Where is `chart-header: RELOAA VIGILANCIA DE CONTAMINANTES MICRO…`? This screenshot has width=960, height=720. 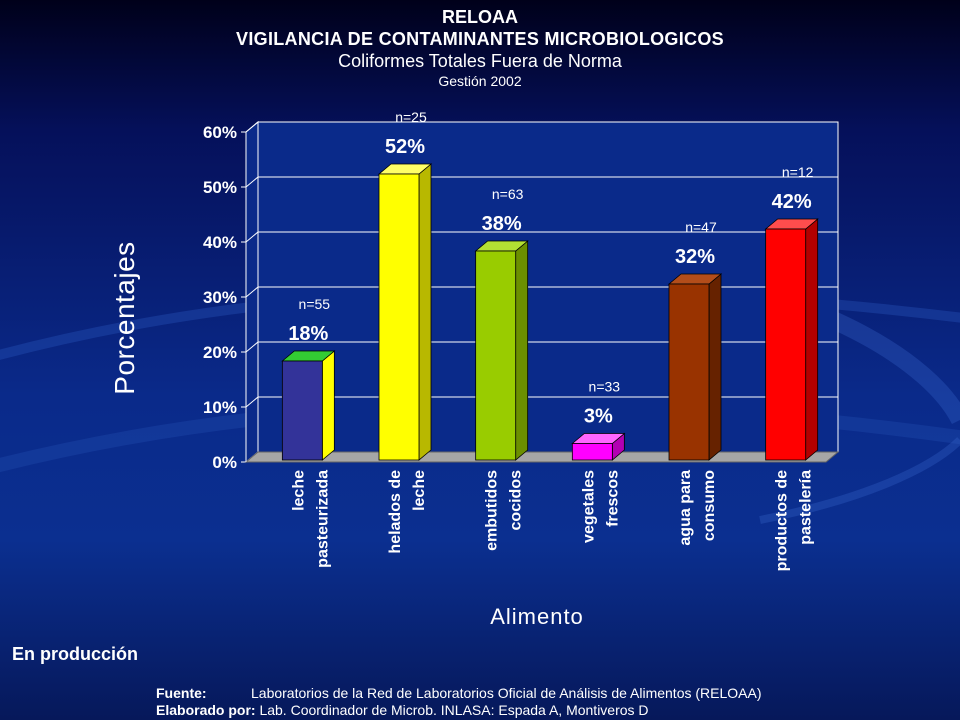 chart-header: RELOAA VIGILANCIA DE CONTAMINANTES MICRO… is located at coordinates (480, 48).